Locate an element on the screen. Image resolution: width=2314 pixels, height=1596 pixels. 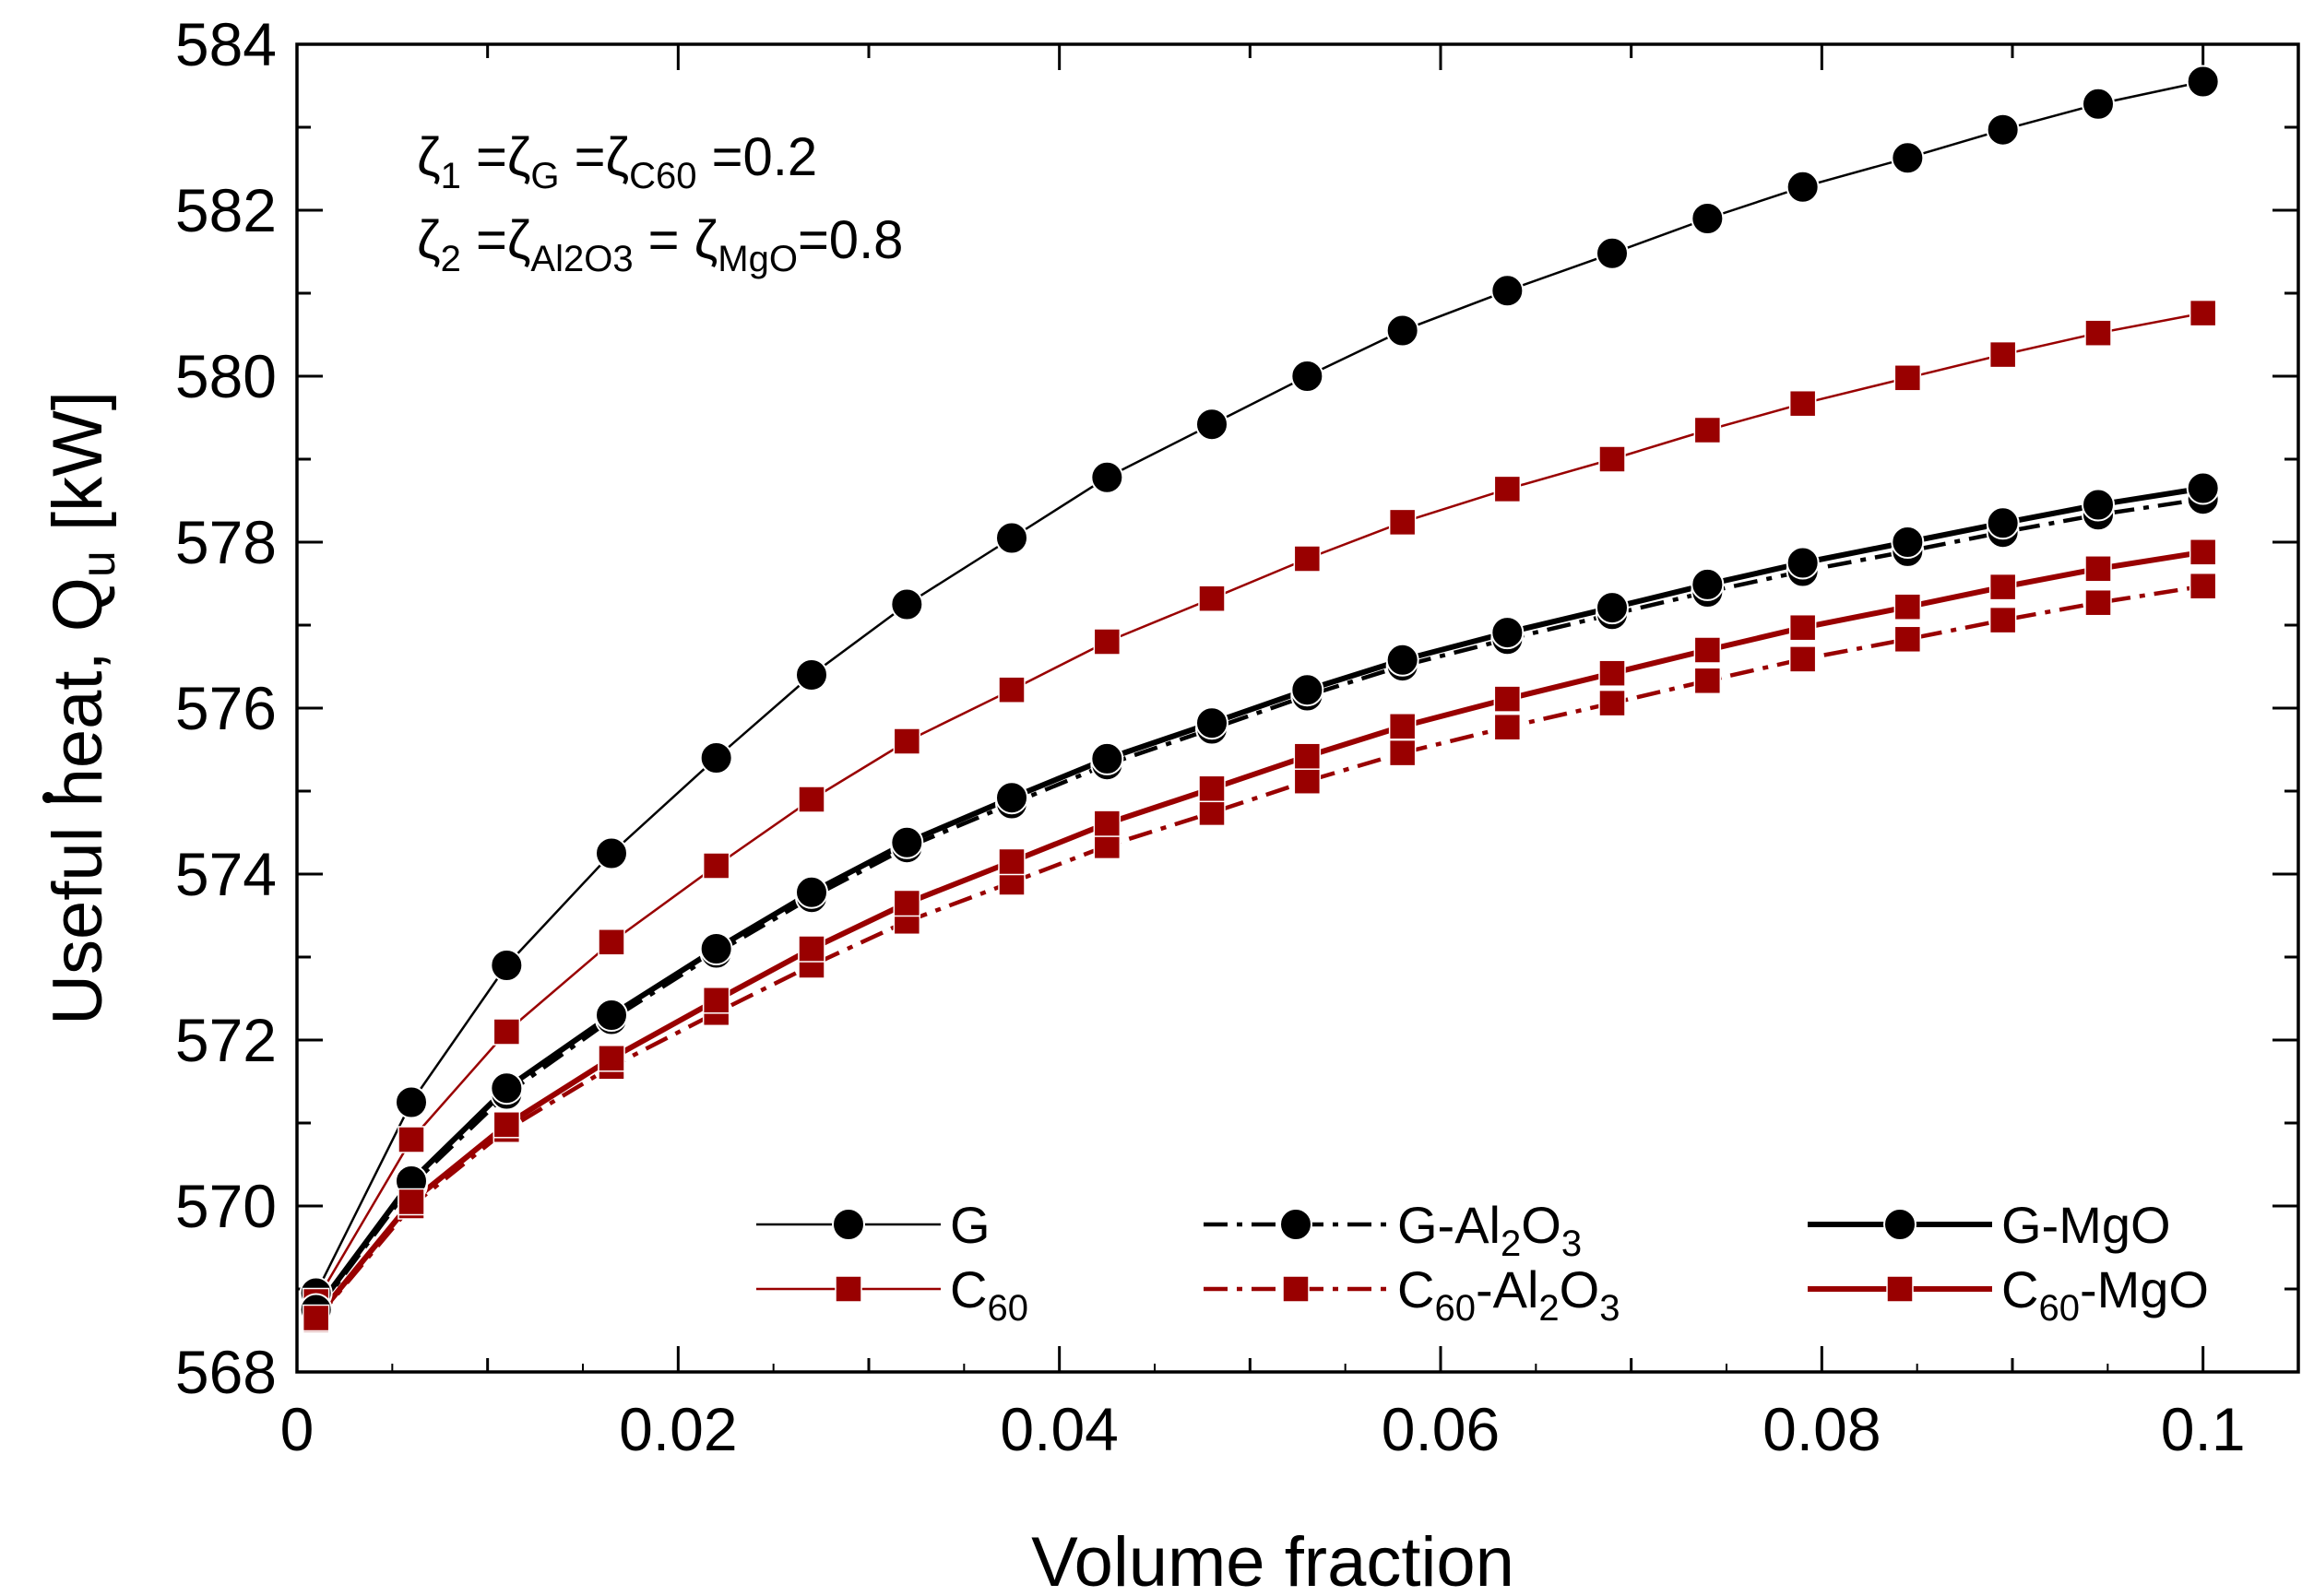
legend-item-c60-mgo: C60-MgO is located at coordinates (2009, 1294).